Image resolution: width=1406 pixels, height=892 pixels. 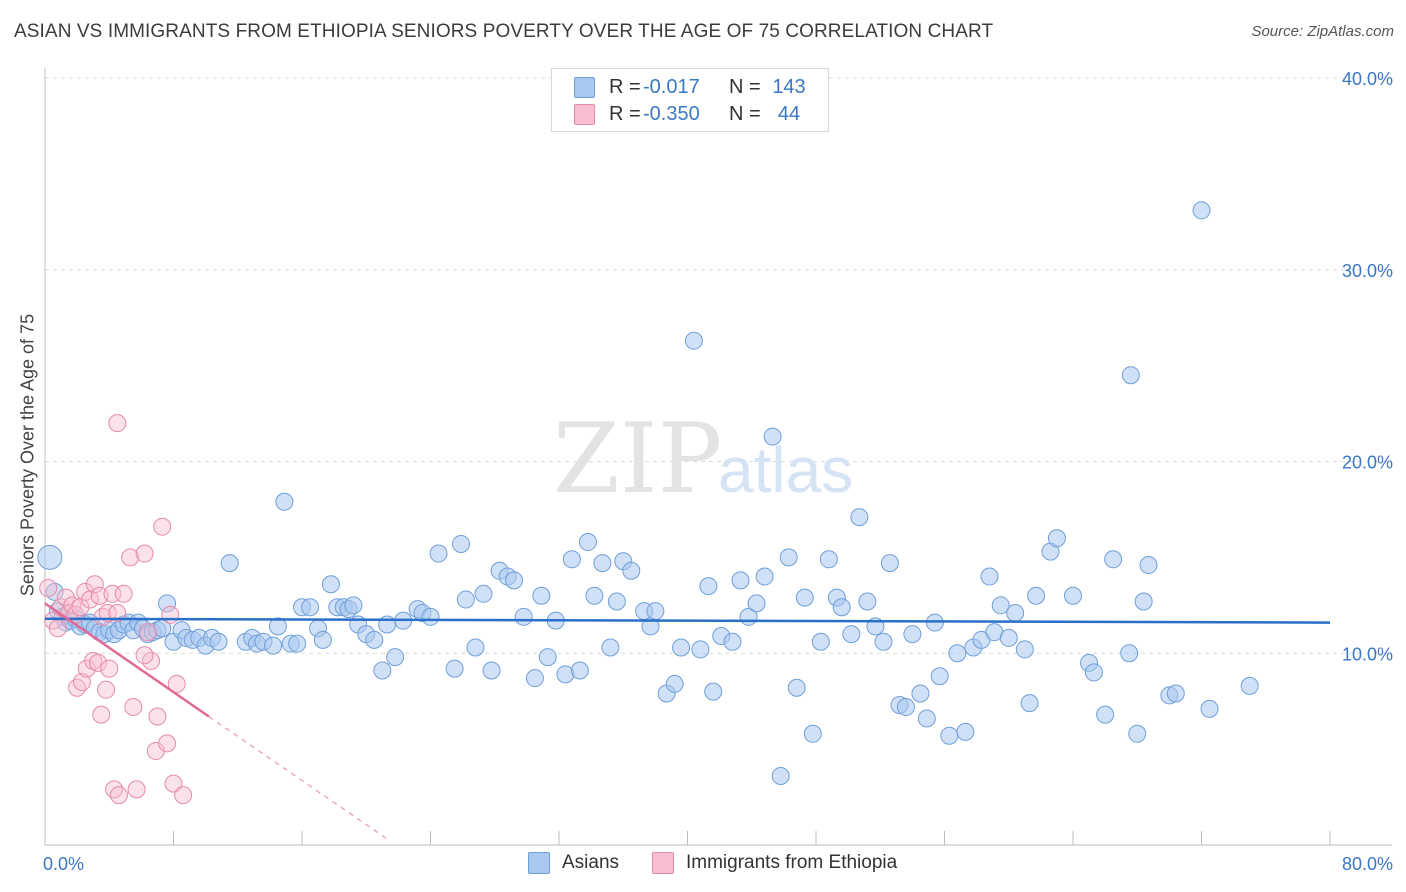 I want to click on bottom-legend-swatch-asians, so click(x=539, y=863).